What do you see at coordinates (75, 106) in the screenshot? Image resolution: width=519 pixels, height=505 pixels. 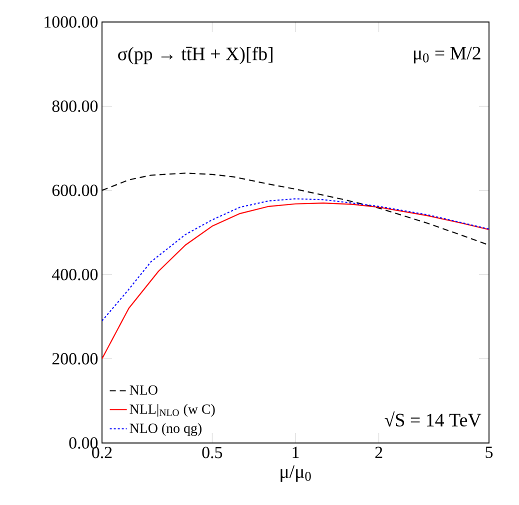 I see `y-tick-label: 800.00` at bounding box center [75, 106].